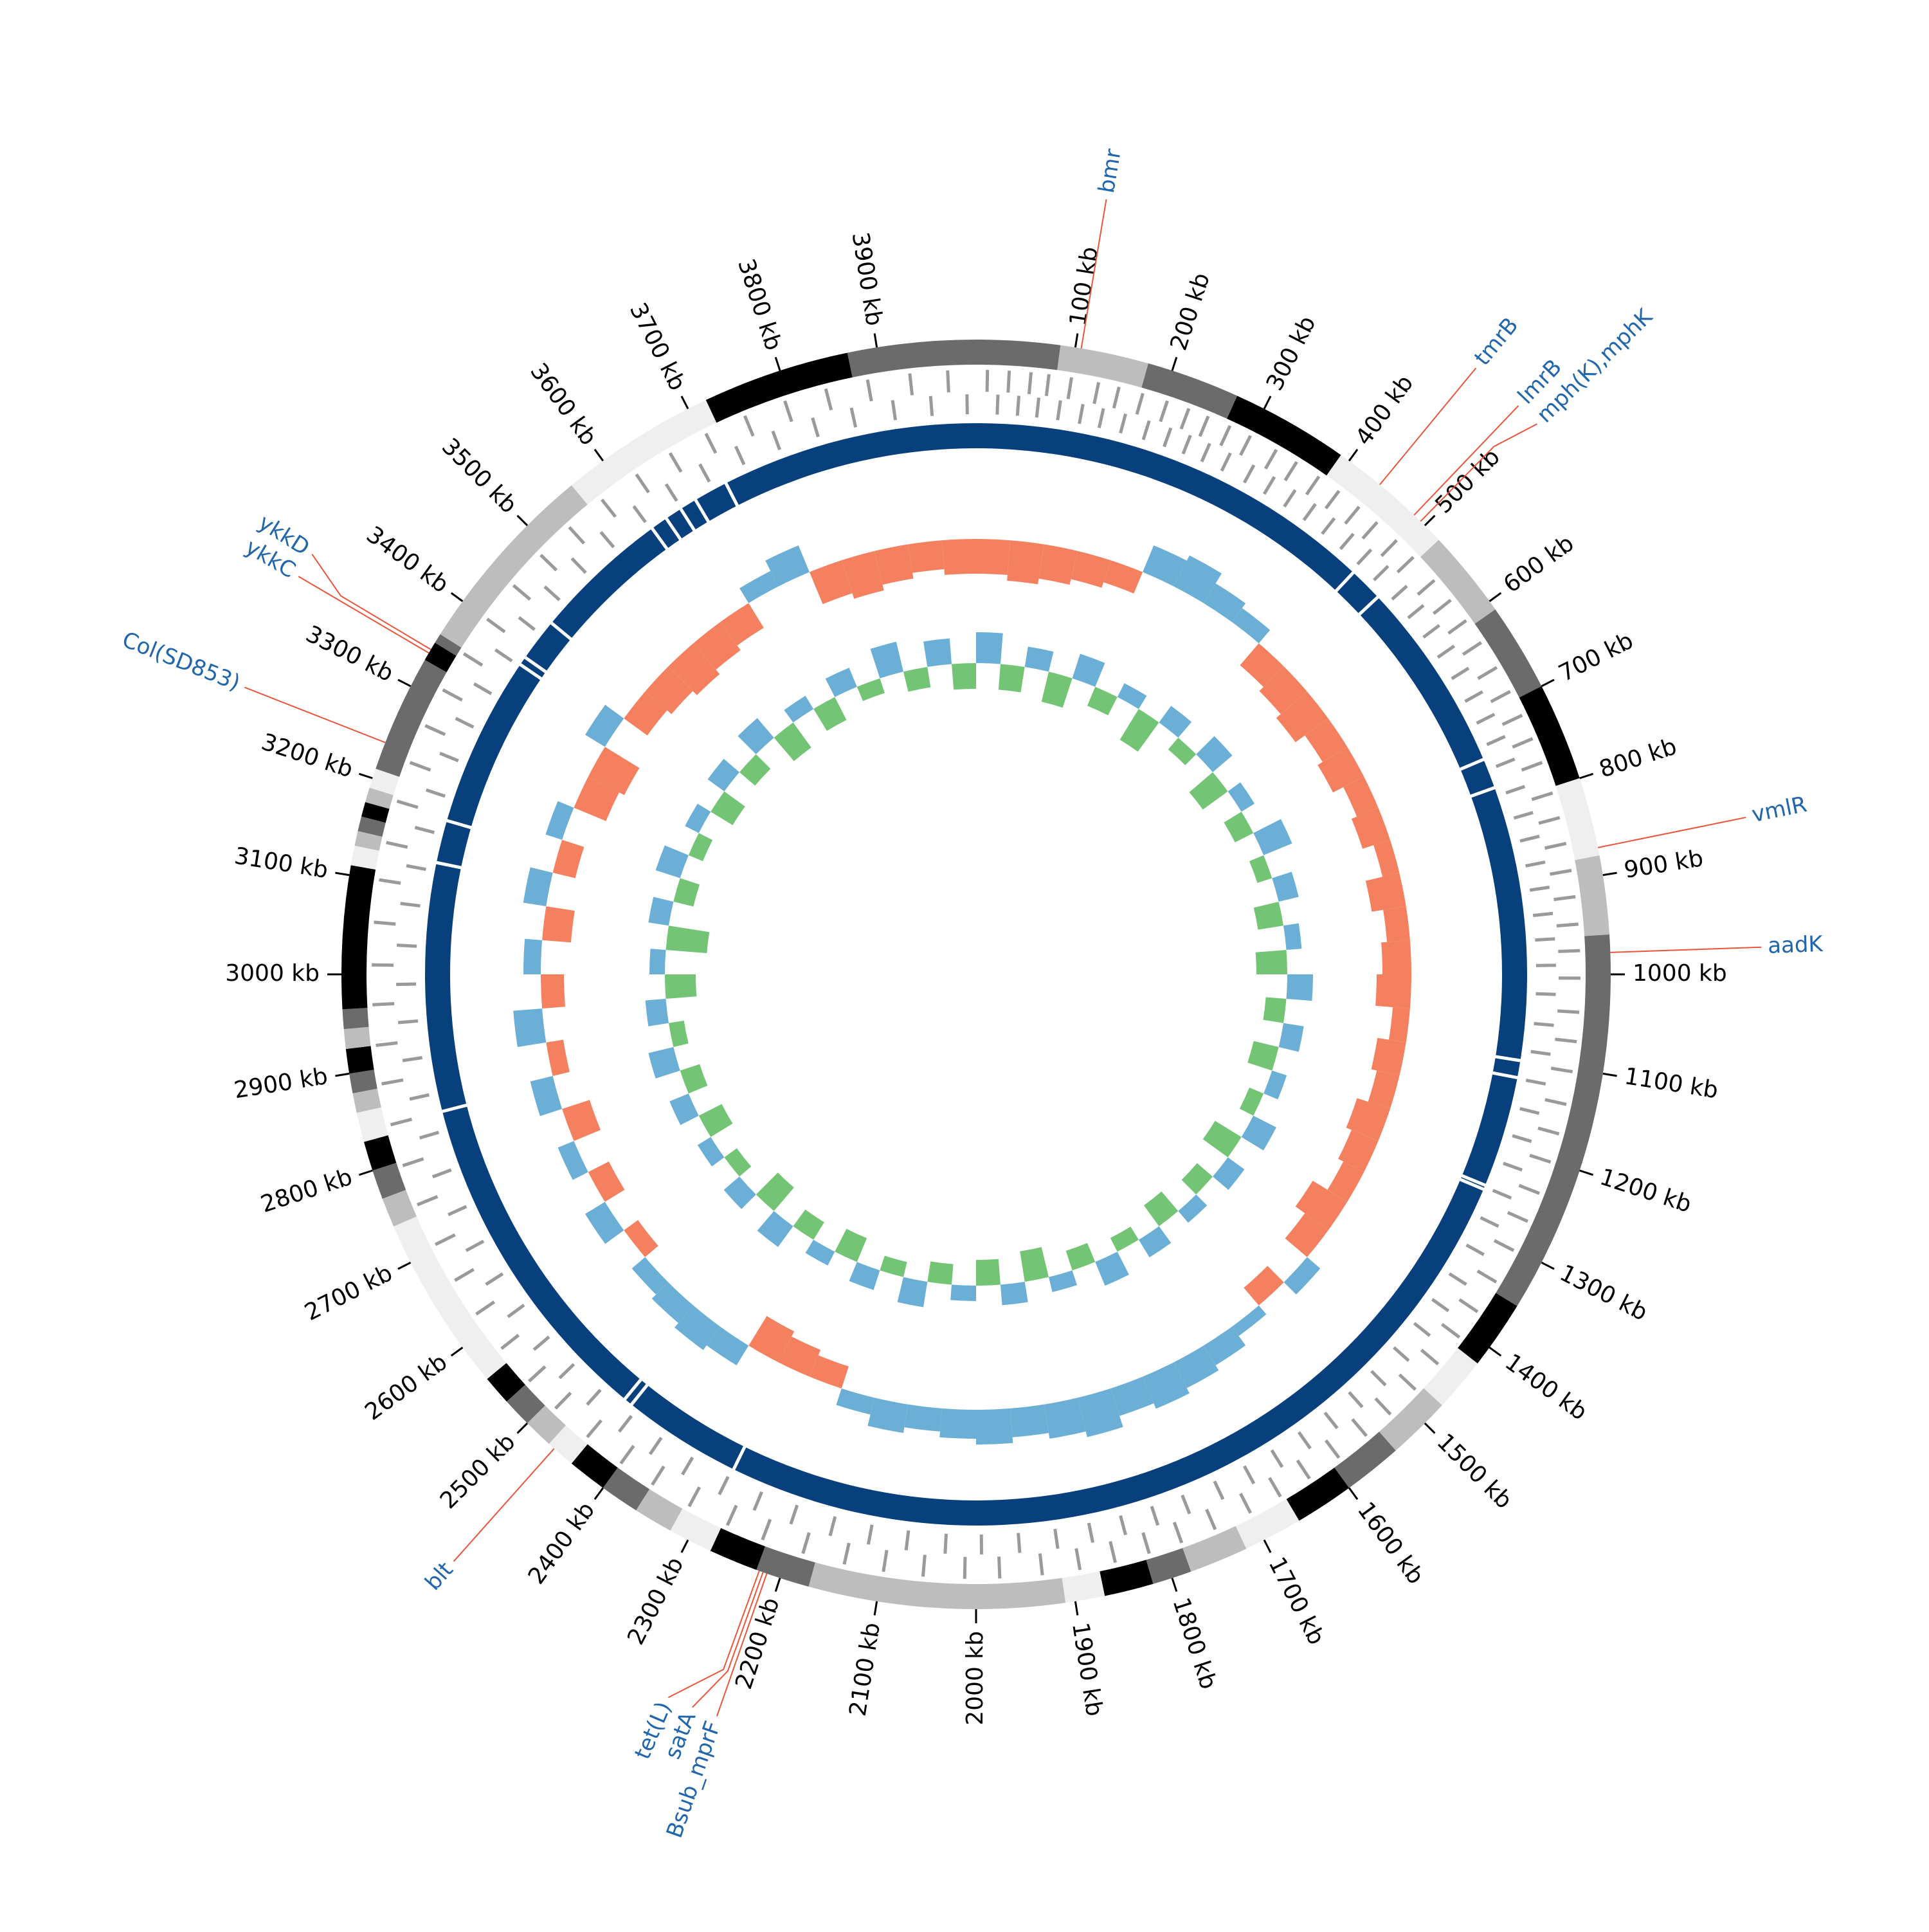  I want to click on tick-label: 2700 kb, so click(349, 1293).